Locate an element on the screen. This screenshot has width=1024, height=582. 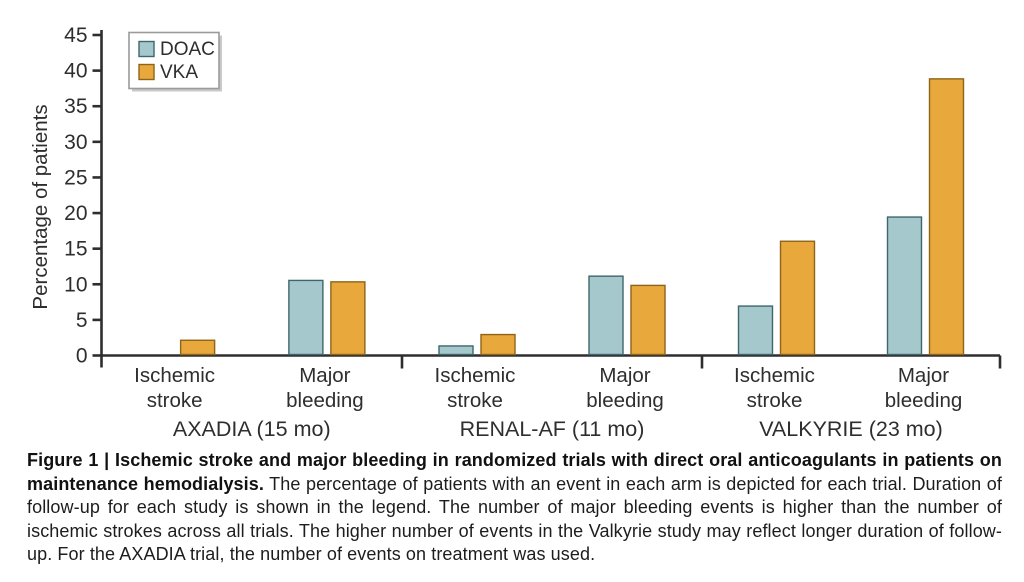
y-axis-label: Percentage of patients is located at coordinates (40, 206).